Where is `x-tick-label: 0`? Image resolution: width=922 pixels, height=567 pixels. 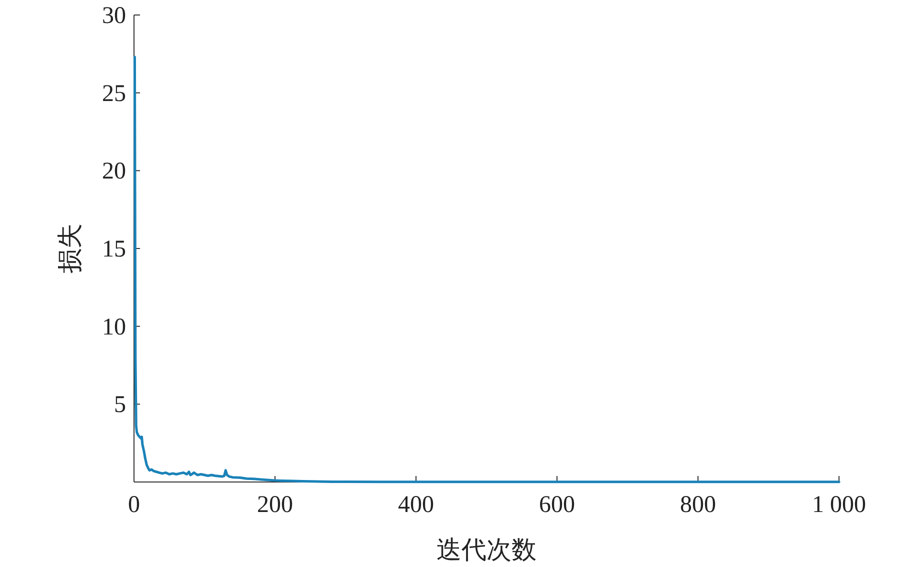 x-tick-label: 0 is located at coordinates (134, 505).